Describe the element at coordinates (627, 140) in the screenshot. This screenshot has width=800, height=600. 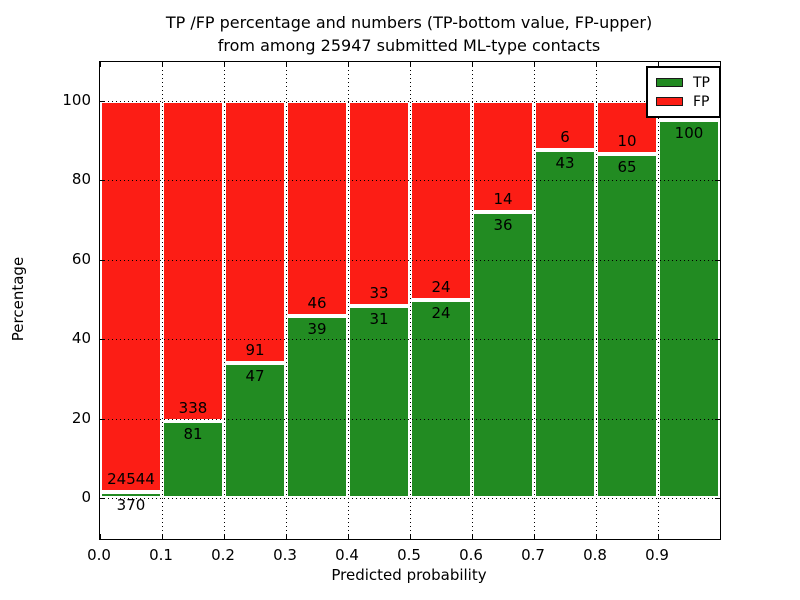
I see `bar-label-fp: 10` at that location.